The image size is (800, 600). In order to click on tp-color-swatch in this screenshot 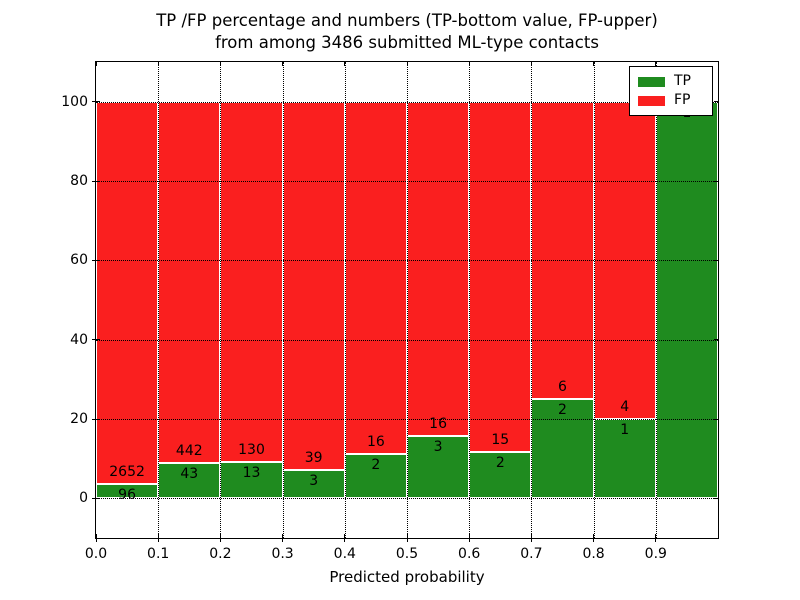, I will do `click(651, 81)`.